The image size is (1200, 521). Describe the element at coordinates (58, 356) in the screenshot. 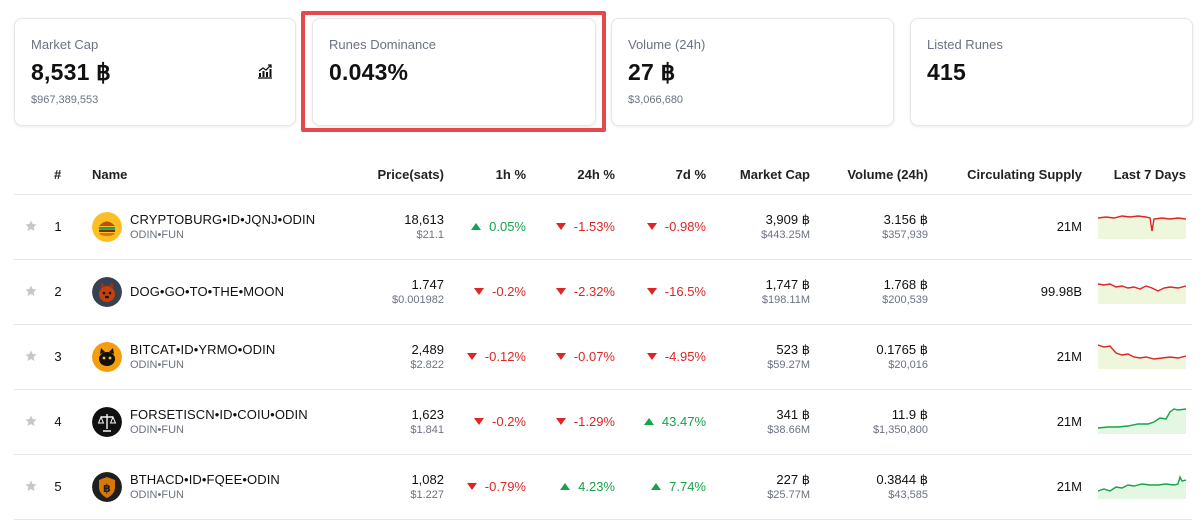

I see `rank: 3` at that location.